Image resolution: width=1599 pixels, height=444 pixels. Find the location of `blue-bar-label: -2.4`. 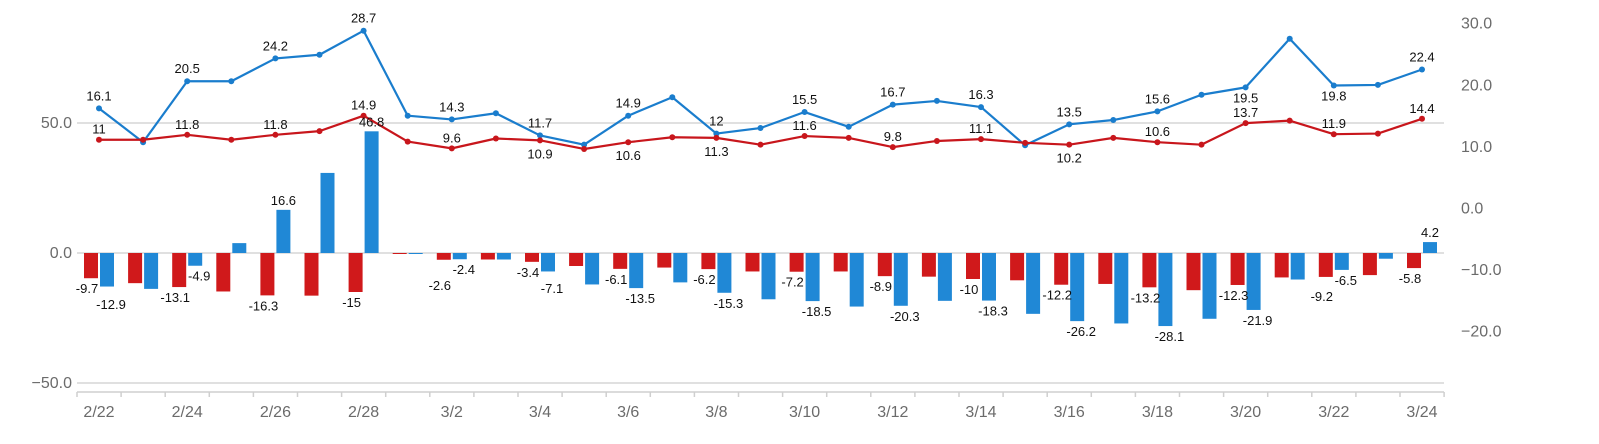

blue-bar-label: -2.4 is located at coordinates (464, 269).